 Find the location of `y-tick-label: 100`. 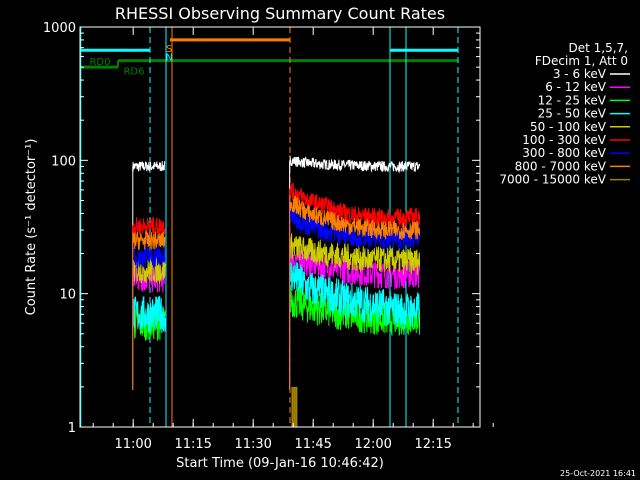

y-tick-label: 100 is located at coordinates (63, 161).